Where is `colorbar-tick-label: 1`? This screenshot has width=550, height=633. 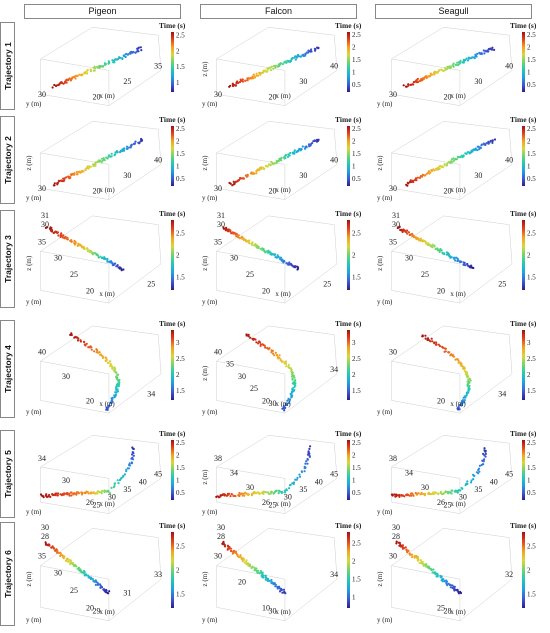 colorbar-tick-label: 1 is located at coordinates (178, 481).